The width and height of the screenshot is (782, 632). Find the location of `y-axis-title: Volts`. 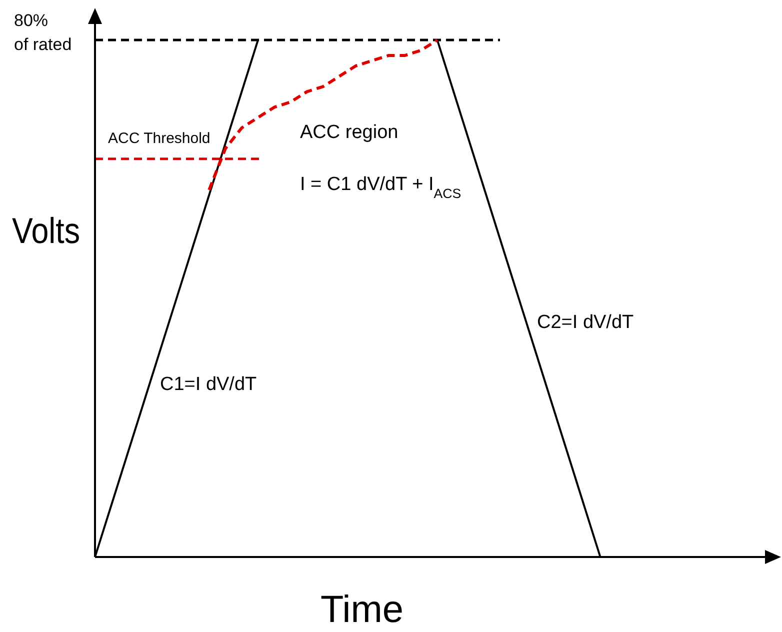

y-axis-title: Volts is located at coordinates (51, 230).